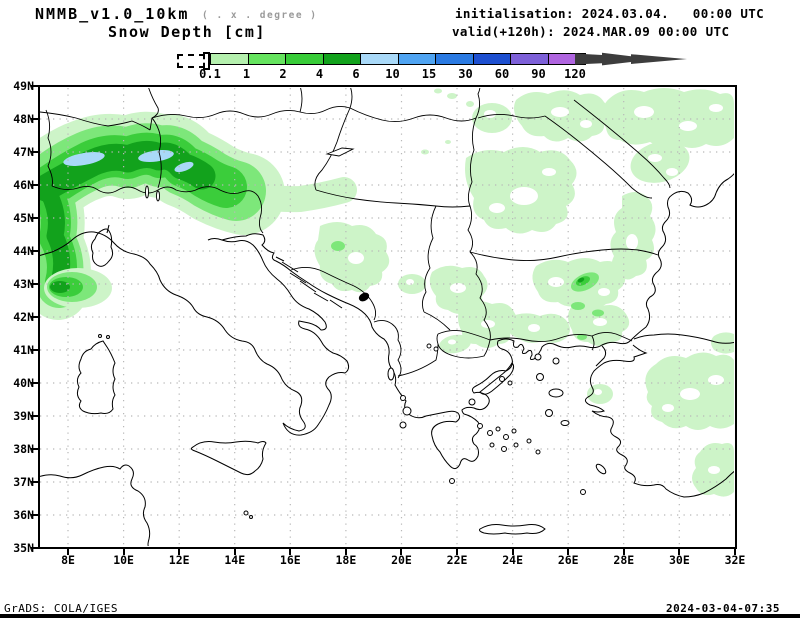  What do you see at coordinates (23, 548) in the screenshot?
I see `lat-axis-label: 35N` at bounding box center [23, 548].